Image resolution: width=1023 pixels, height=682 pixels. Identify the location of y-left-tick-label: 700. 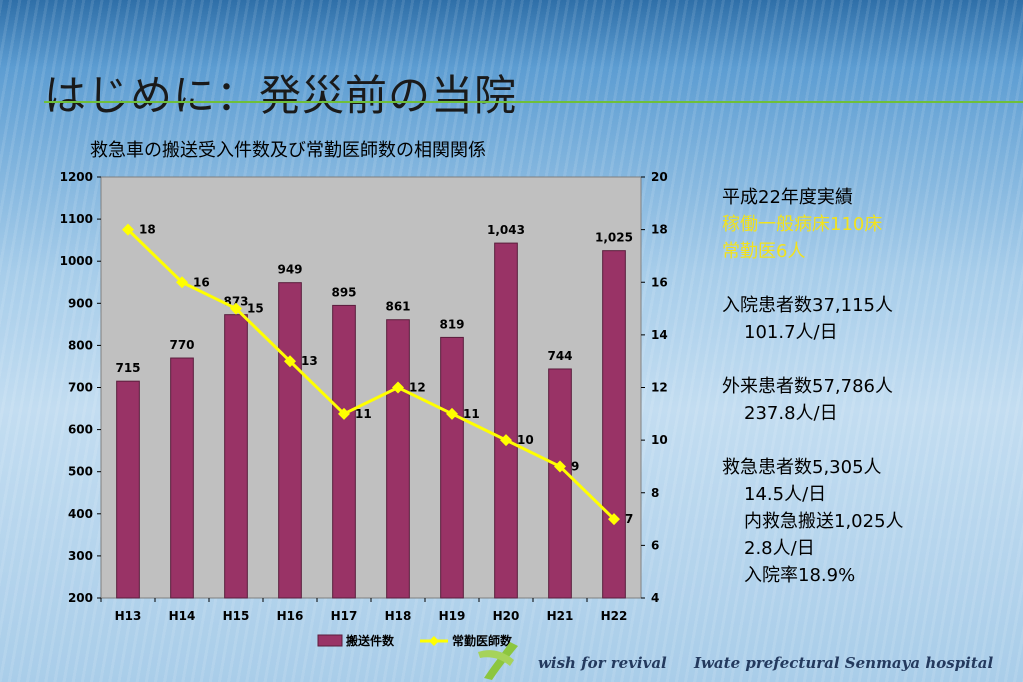
(80, 388).